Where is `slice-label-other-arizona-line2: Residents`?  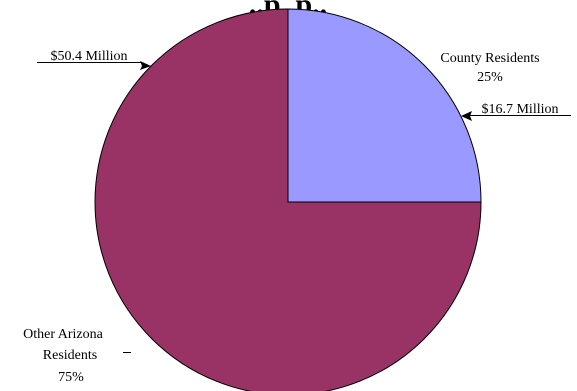 slice-label-other-arizona-line2: Residents is located at coordinates (70, 355).